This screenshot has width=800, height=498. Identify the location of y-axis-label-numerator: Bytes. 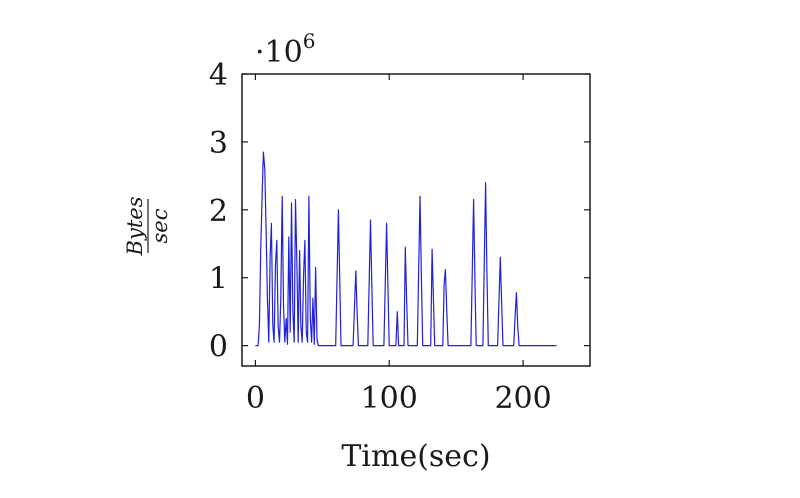
(135, 226).